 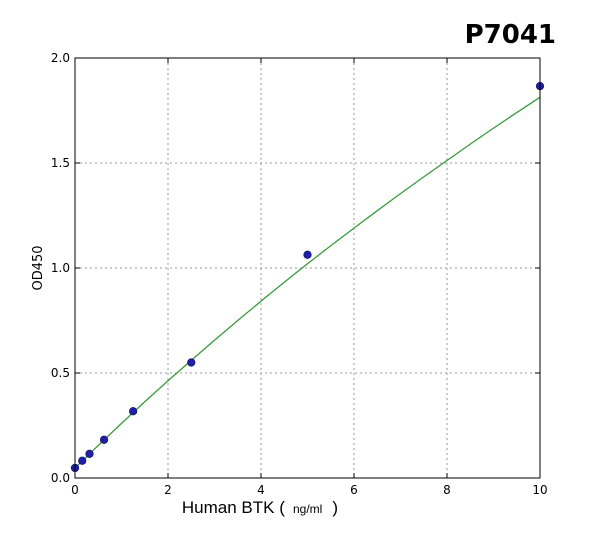 What do you see at coordinates (60, 163) in the screenshot?
I see `y-tick-label: 1.5` at bounding box center [60, 163].